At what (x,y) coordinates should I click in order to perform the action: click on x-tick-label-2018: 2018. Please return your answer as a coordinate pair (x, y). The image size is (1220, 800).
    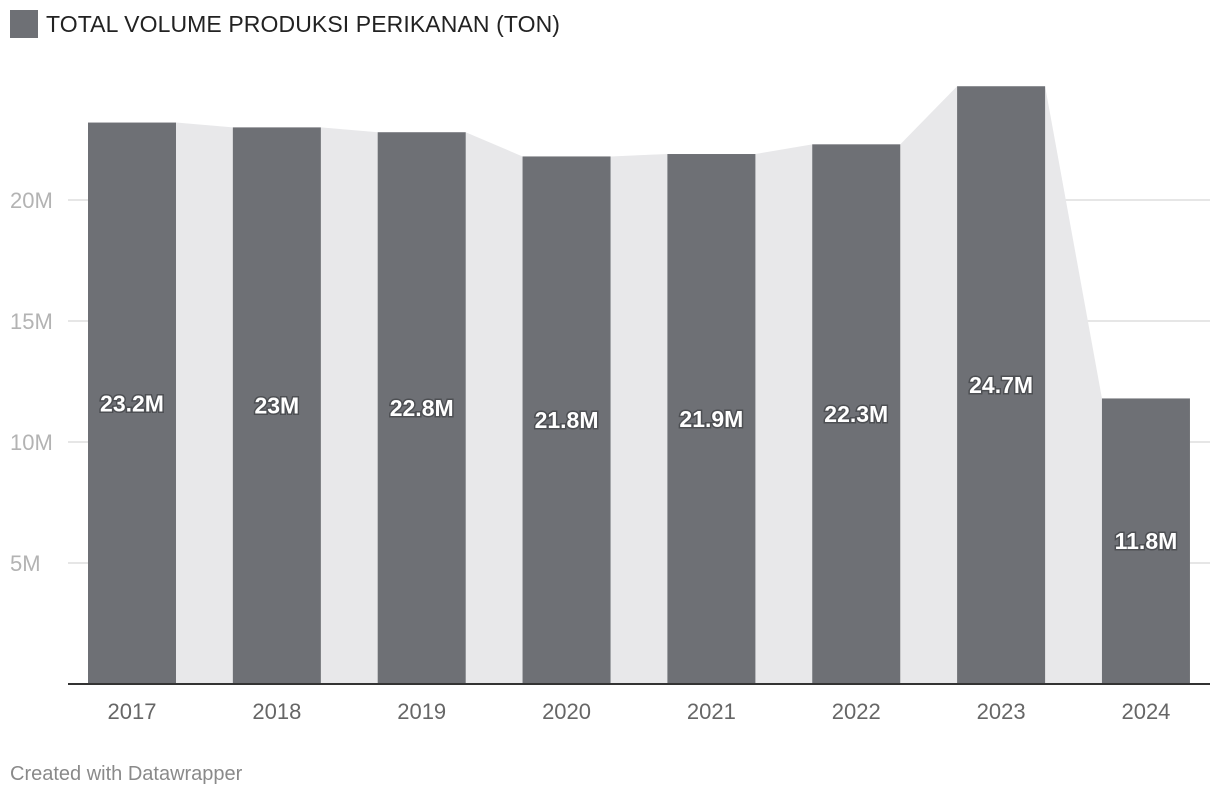
    Looking at the image, I should click on (276, 711).